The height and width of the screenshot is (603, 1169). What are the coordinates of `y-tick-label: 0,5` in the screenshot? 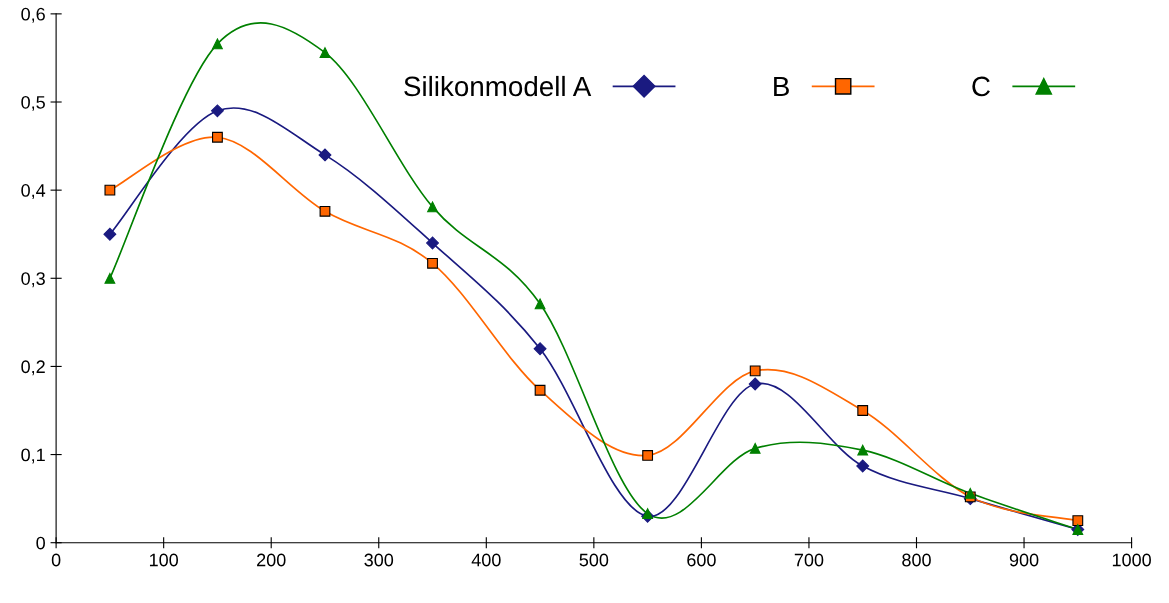 It's located at (33, 103).